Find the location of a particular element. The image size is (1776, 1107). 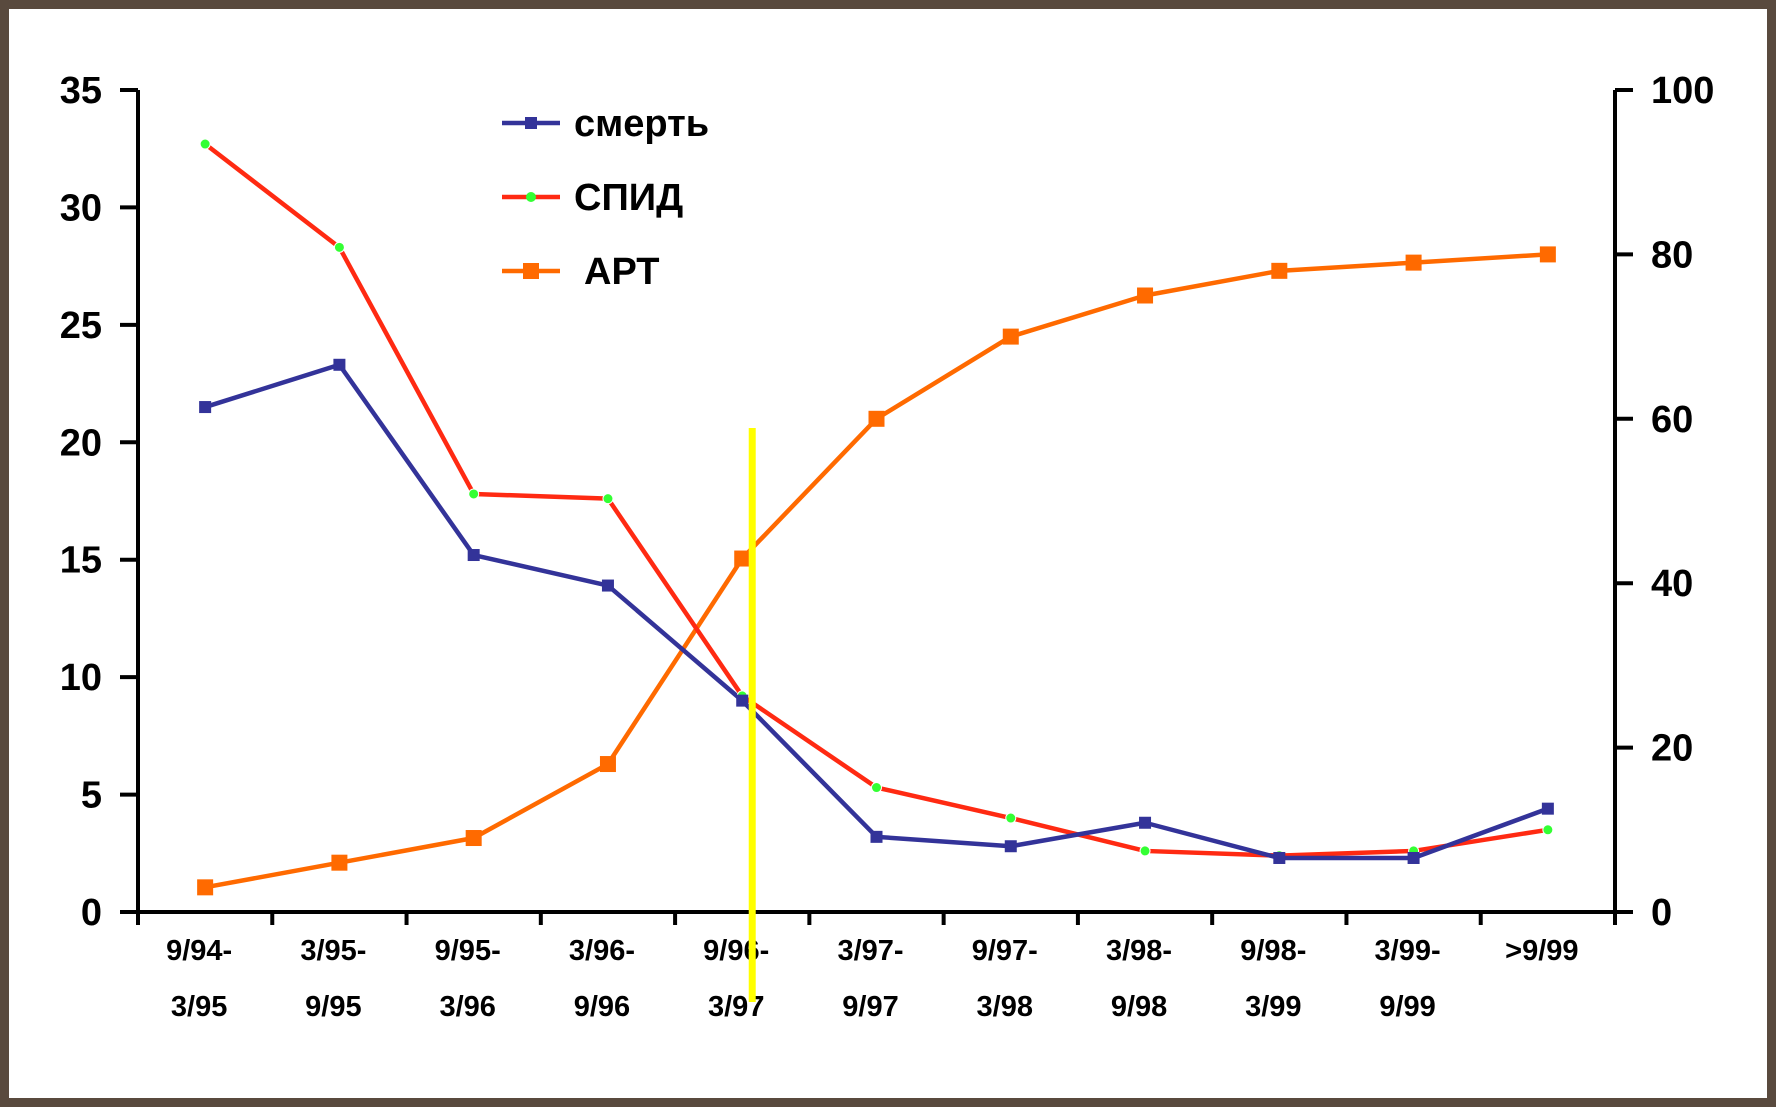

left-y-tick-label: 15 is located at coordinates (81, 561).